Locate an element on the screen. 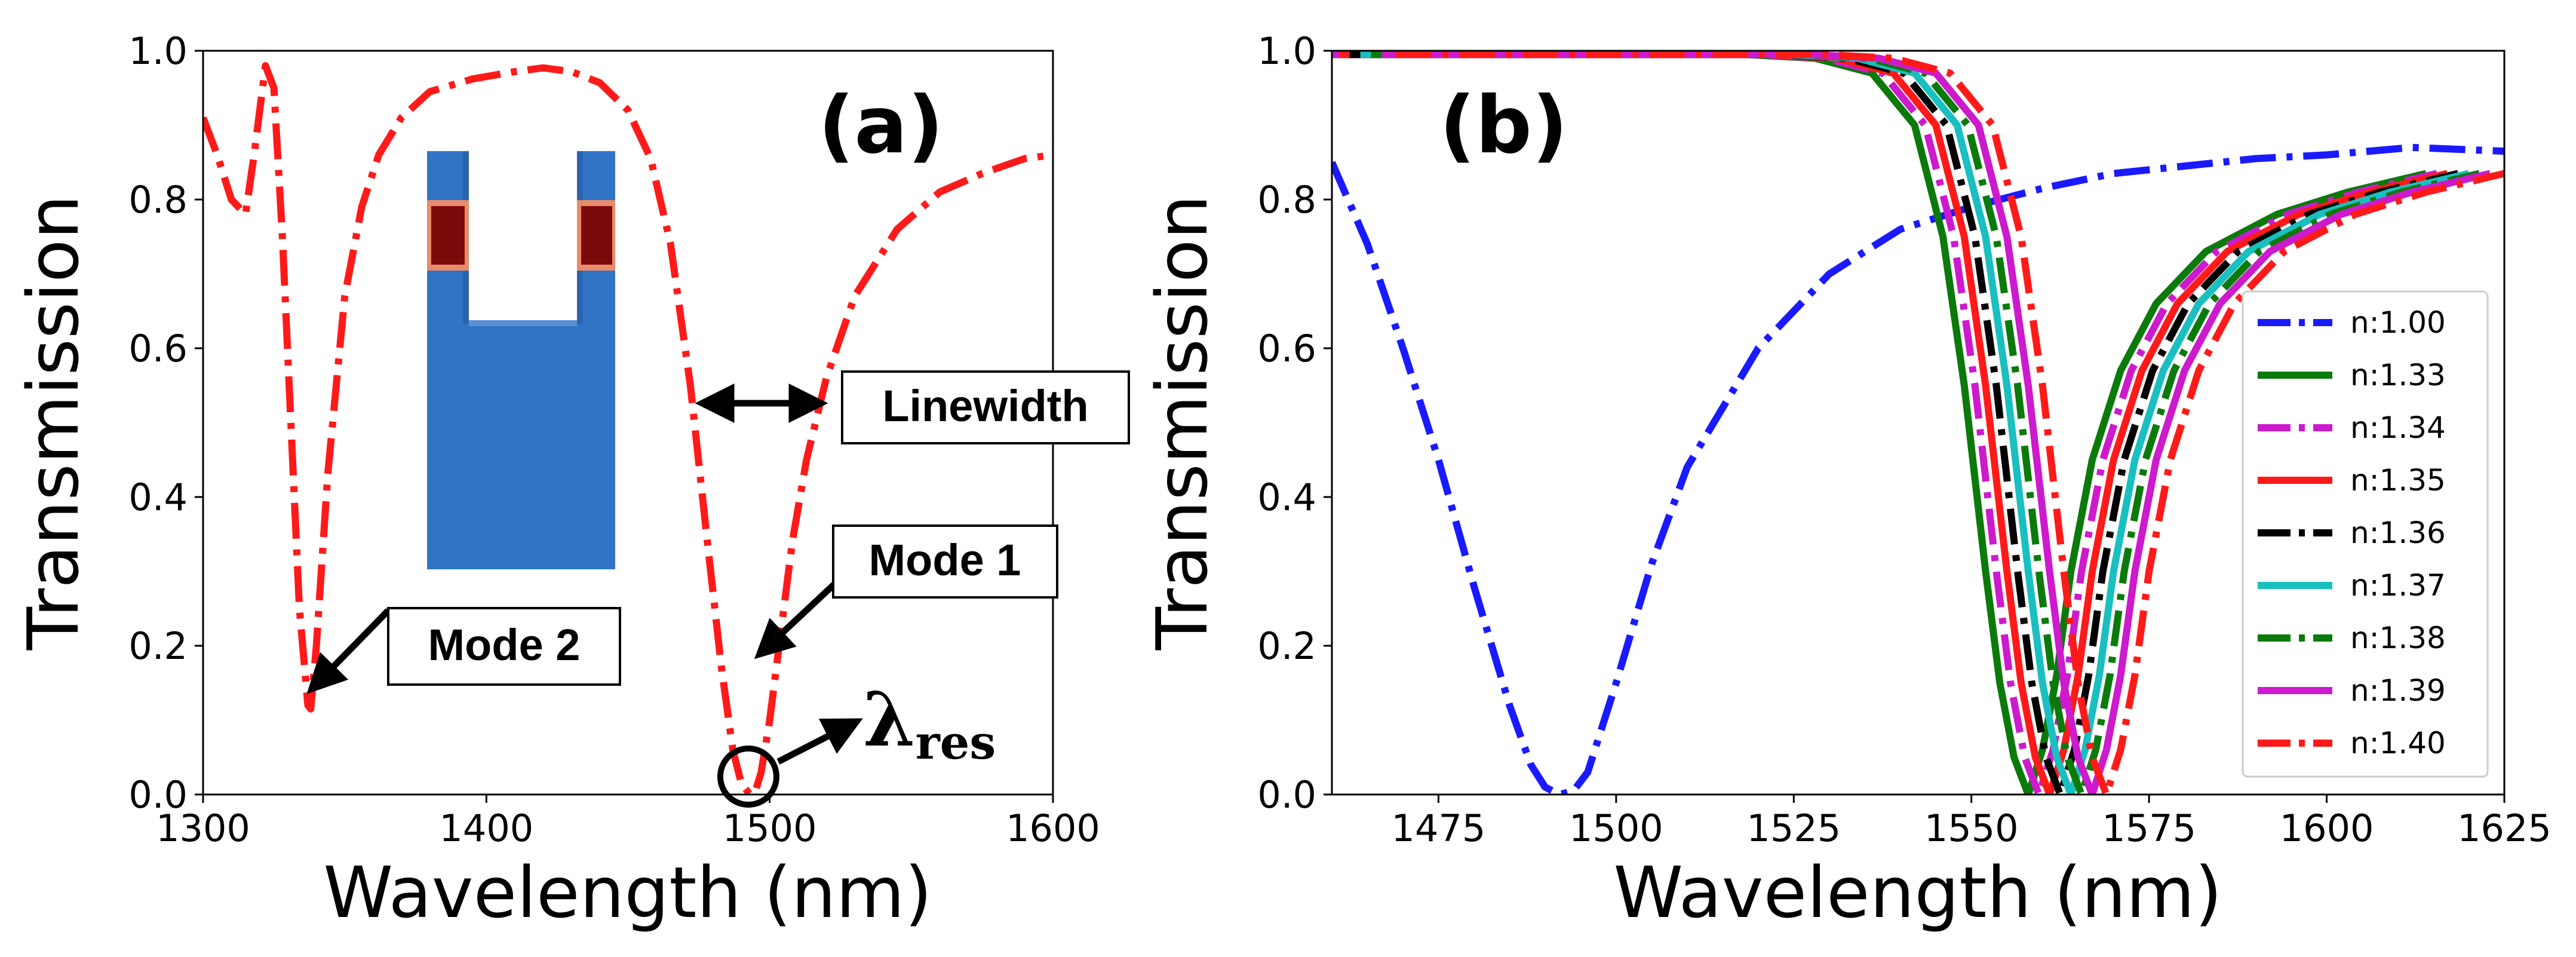  lambda-symbol: λ is located at coordinates (889, 719).